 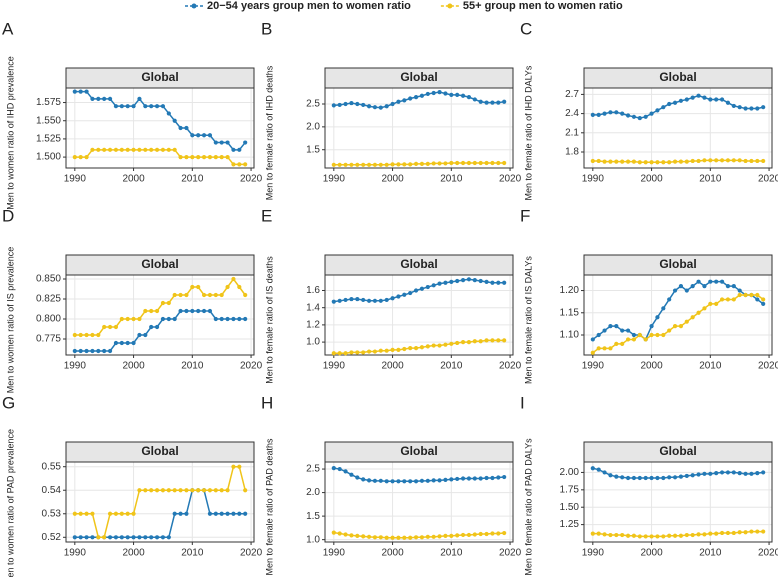 What do you see at coordinates (451, 553) in the screenshot?
I see `x-tick-label: 2010` at bounding box center [451, 553].